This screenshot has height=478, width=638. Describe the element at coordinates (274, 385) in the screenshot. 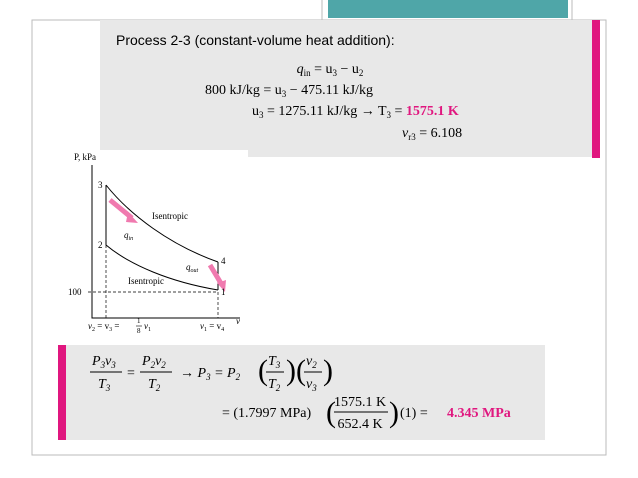

I see `denominator: T2` at that location.